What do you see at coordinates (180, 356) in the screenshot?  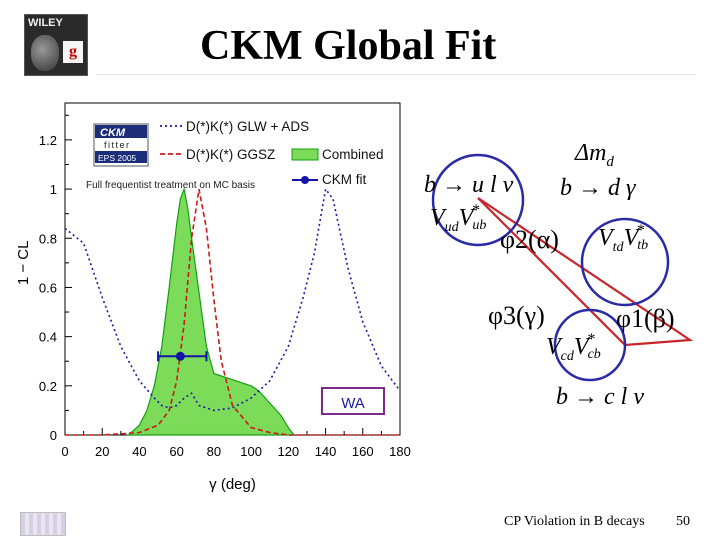 I see `fit-point` at bounding box center [180, 356].